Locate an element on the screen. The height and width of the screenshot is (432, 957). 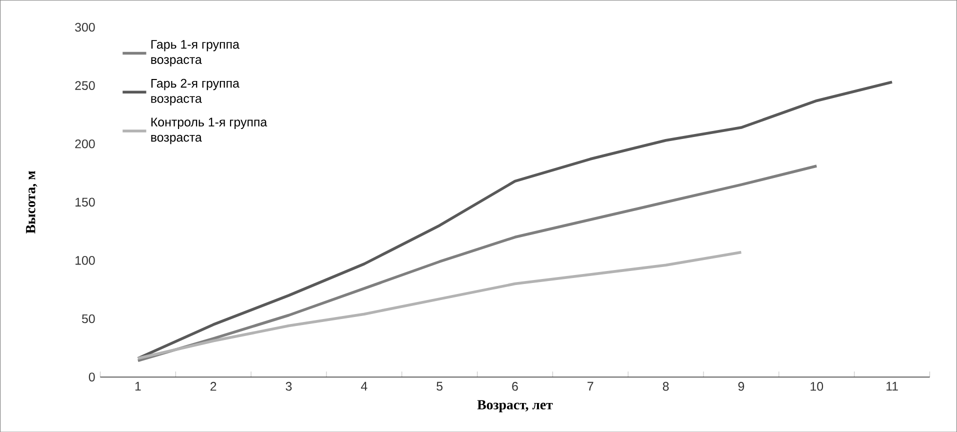
y-tick-label: 250 is located at coordinates (85, 85).